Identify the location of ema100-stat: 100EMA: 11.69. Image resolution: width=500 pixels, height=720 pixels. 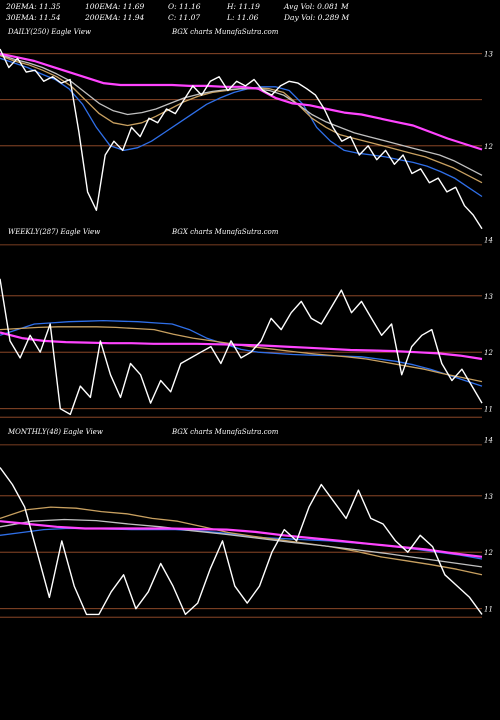
(115, 6).